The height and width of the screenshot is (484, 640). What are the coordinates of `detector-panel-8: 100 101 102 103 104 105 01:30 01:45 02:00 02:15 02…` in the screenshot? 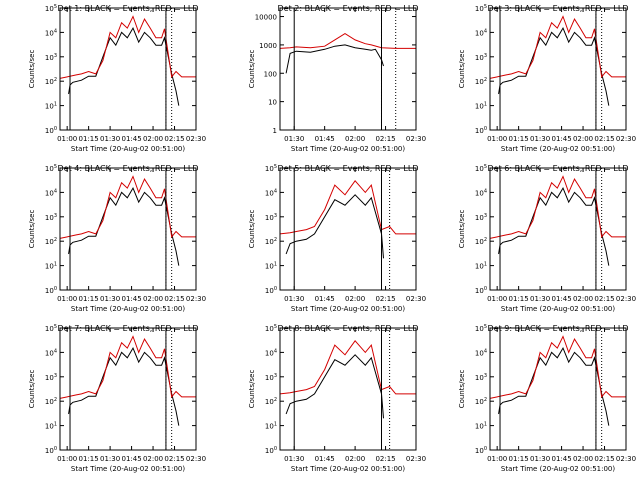 It's located at (337, 398).